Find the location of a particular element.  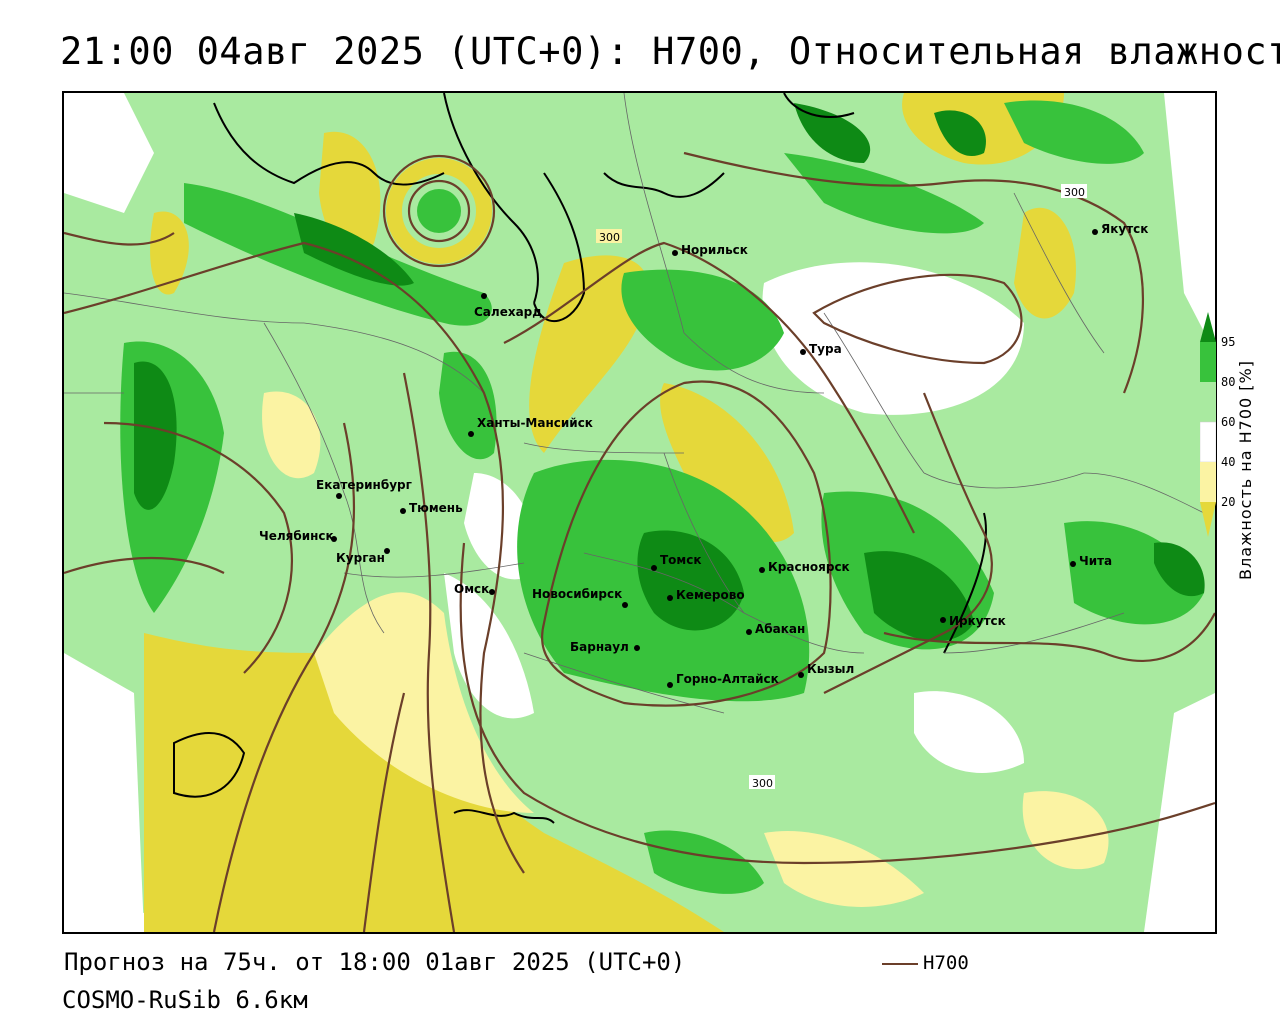

city-label-novosibirsk: Новосибирск is located at coordinates (577, 594).